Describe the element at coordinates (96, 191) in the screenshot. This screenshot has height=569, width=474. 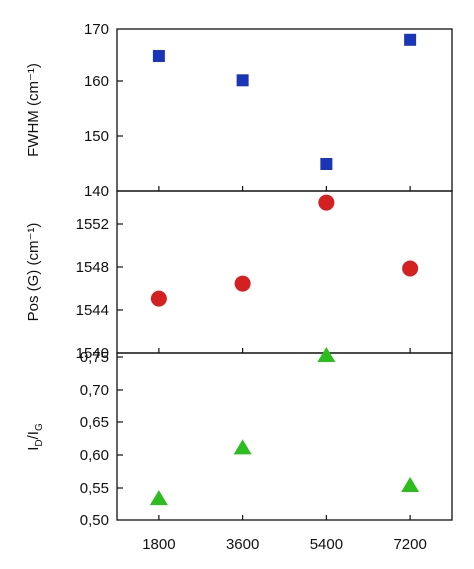
I see `y-tick-label: 140` at that location.